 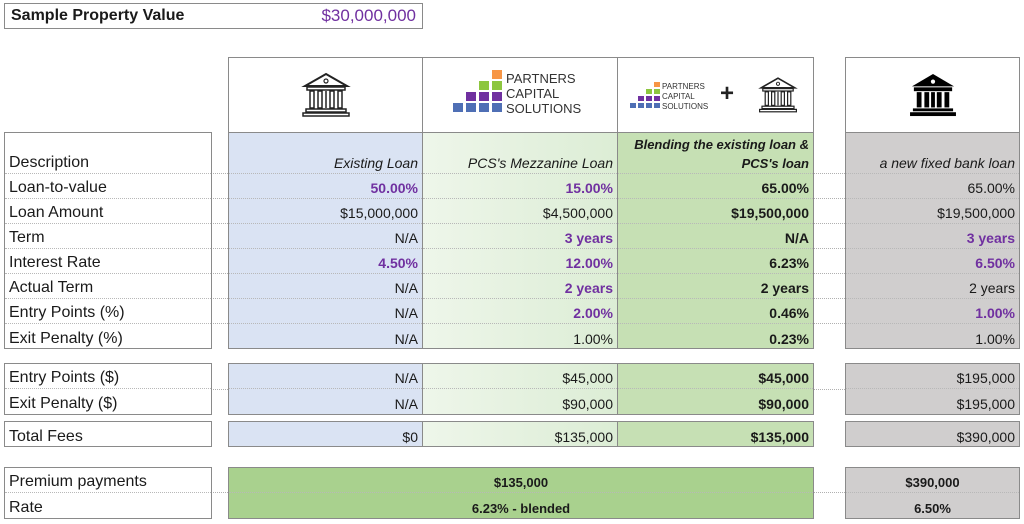 What do you see at coordinates (108, 161) in the screenshot?
I see `label-description: Description` at bounding box center [108, 161].